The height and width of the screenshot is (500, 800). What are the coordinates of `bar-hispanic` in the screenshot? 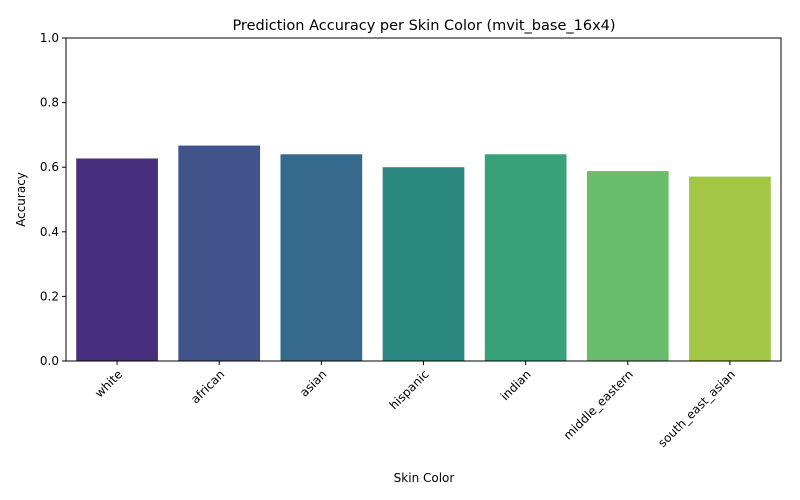 It's located at (423, 264).